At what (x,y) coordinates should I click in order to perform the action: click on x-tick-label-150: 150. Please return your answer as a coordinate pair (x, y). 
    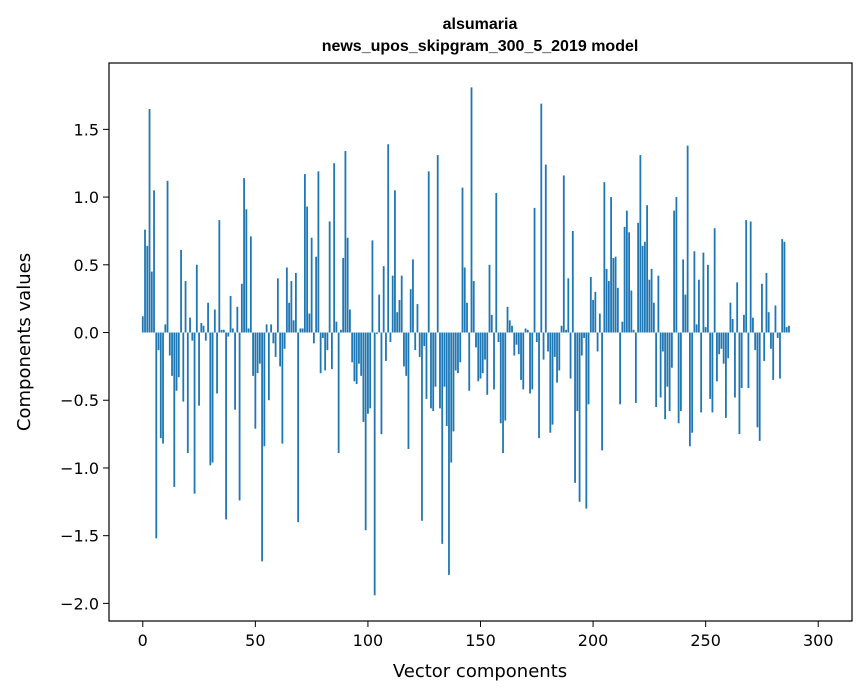
    Looking at the image, I should click on (480, 640).